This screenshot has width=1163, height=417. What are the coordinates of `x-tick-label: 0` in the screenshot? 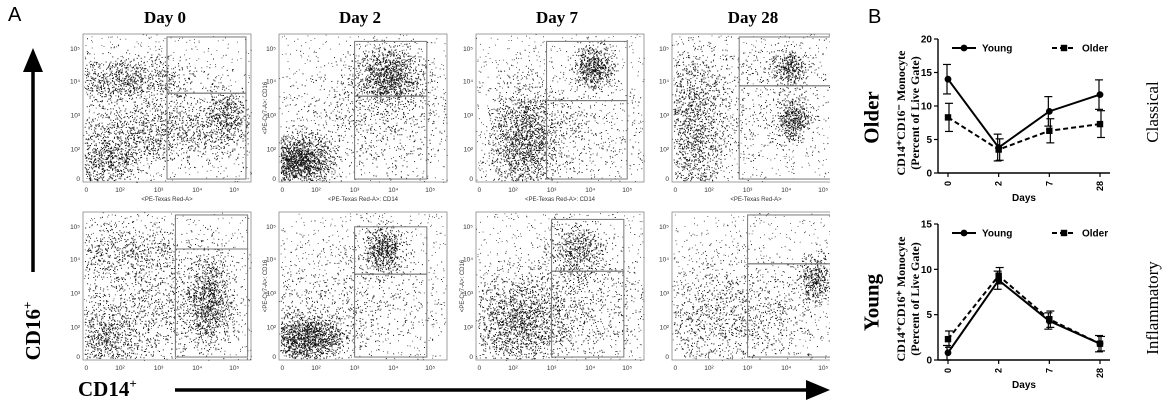 It's located at (948, 370).